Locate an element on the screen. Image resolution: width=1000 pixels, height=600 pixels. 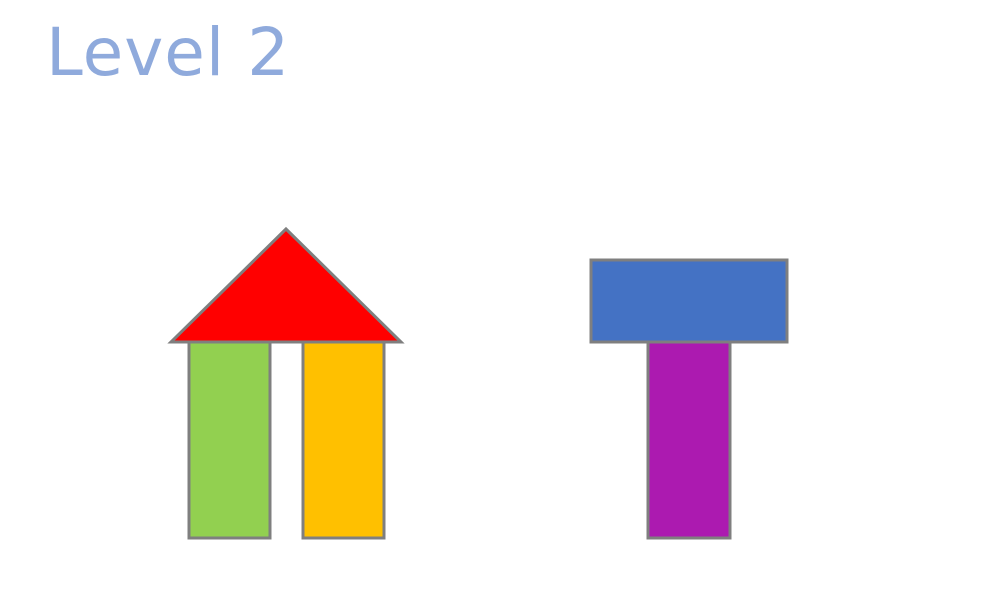
left-pillar-block is located at coordinates (229, 440).